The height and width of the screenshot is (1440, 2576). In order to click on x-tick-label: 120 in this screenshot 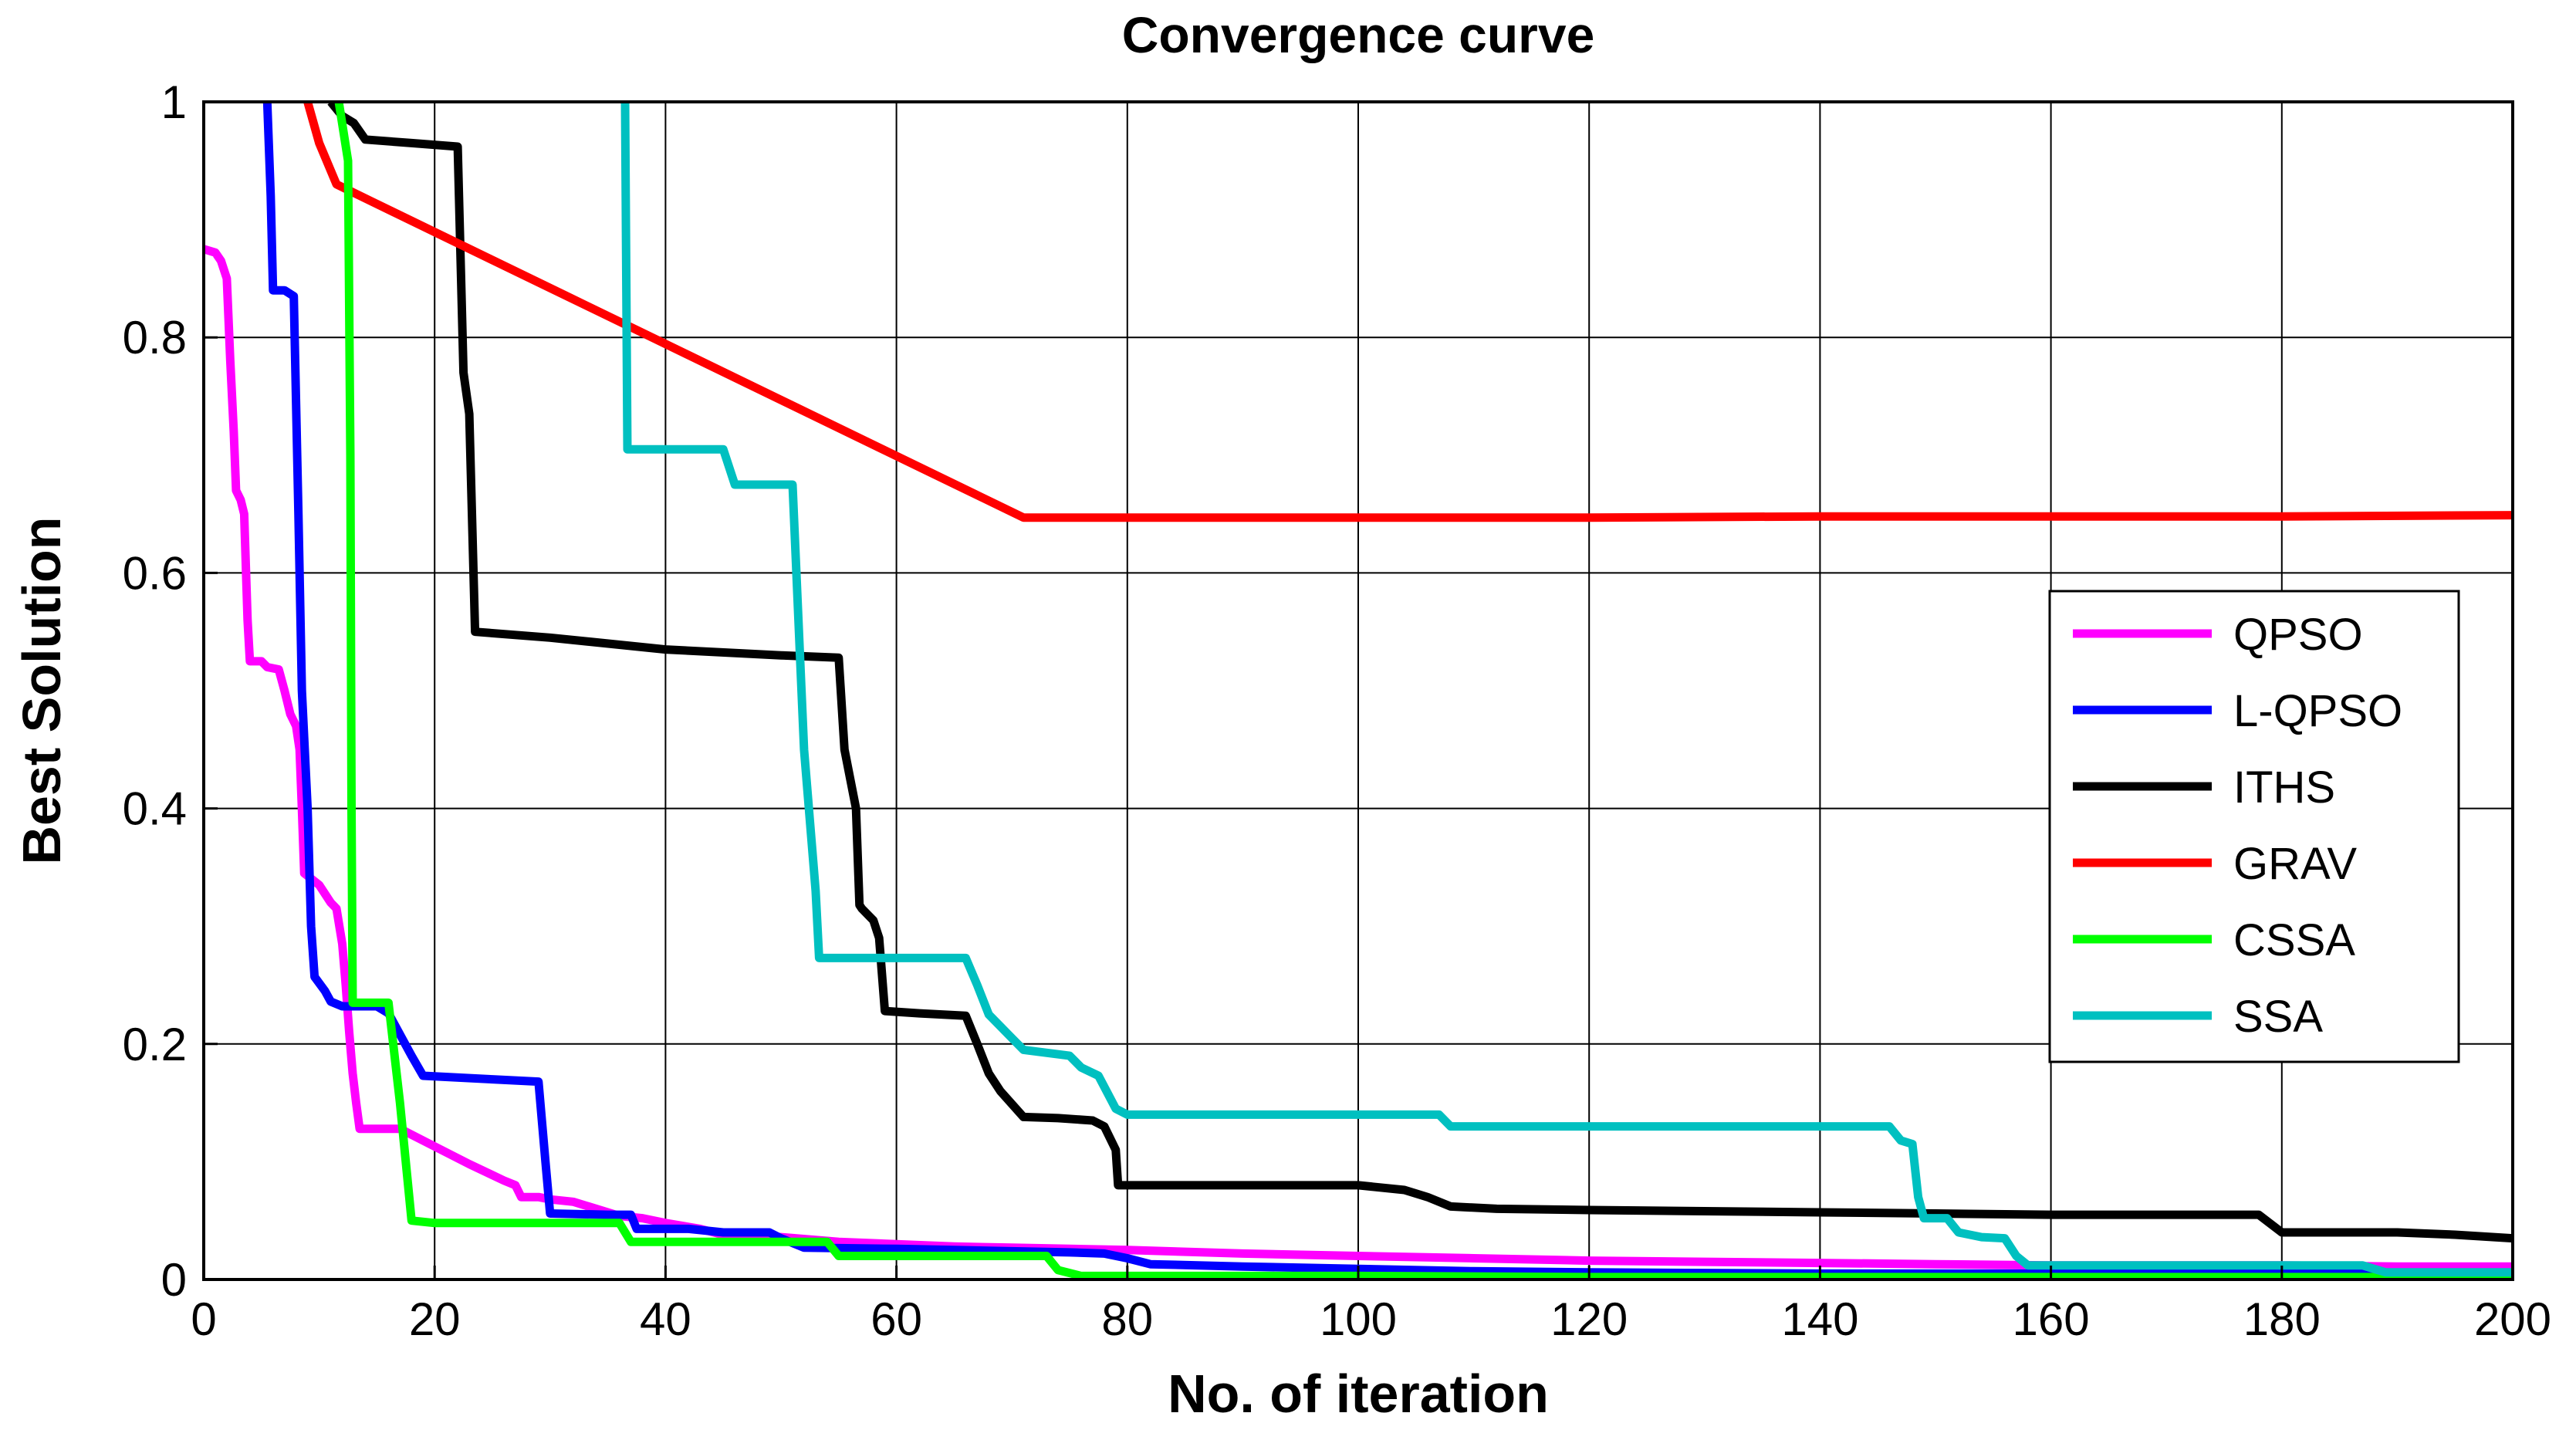, I will do `click(1589, 1319)`.